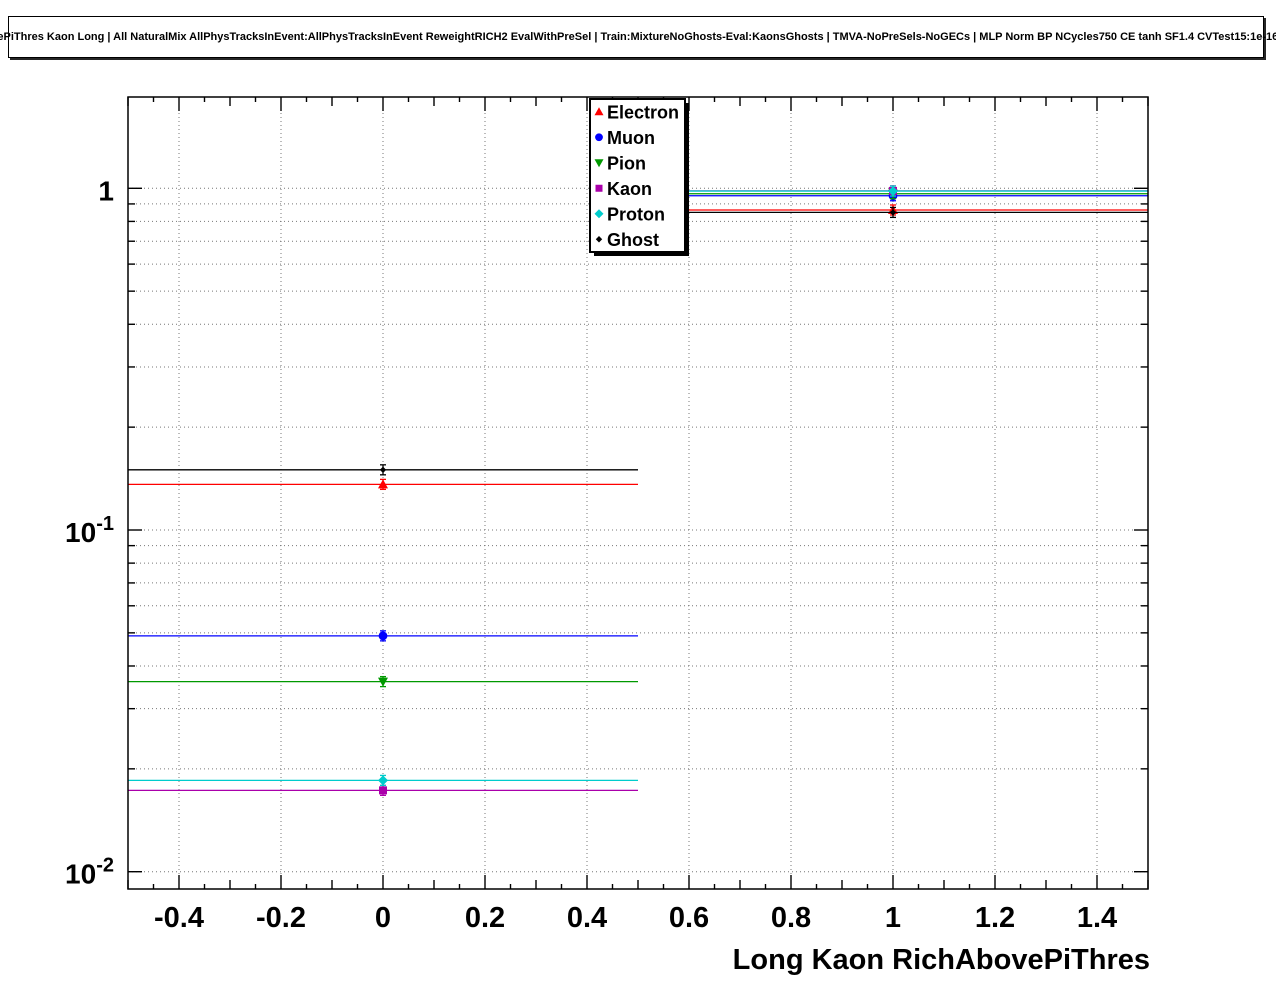 The height and width of the screenshot is (996, 1276). Describe the element at coordinates (599, 137) in the screenshot. I see `muon-legend-marker-icon` at that location.